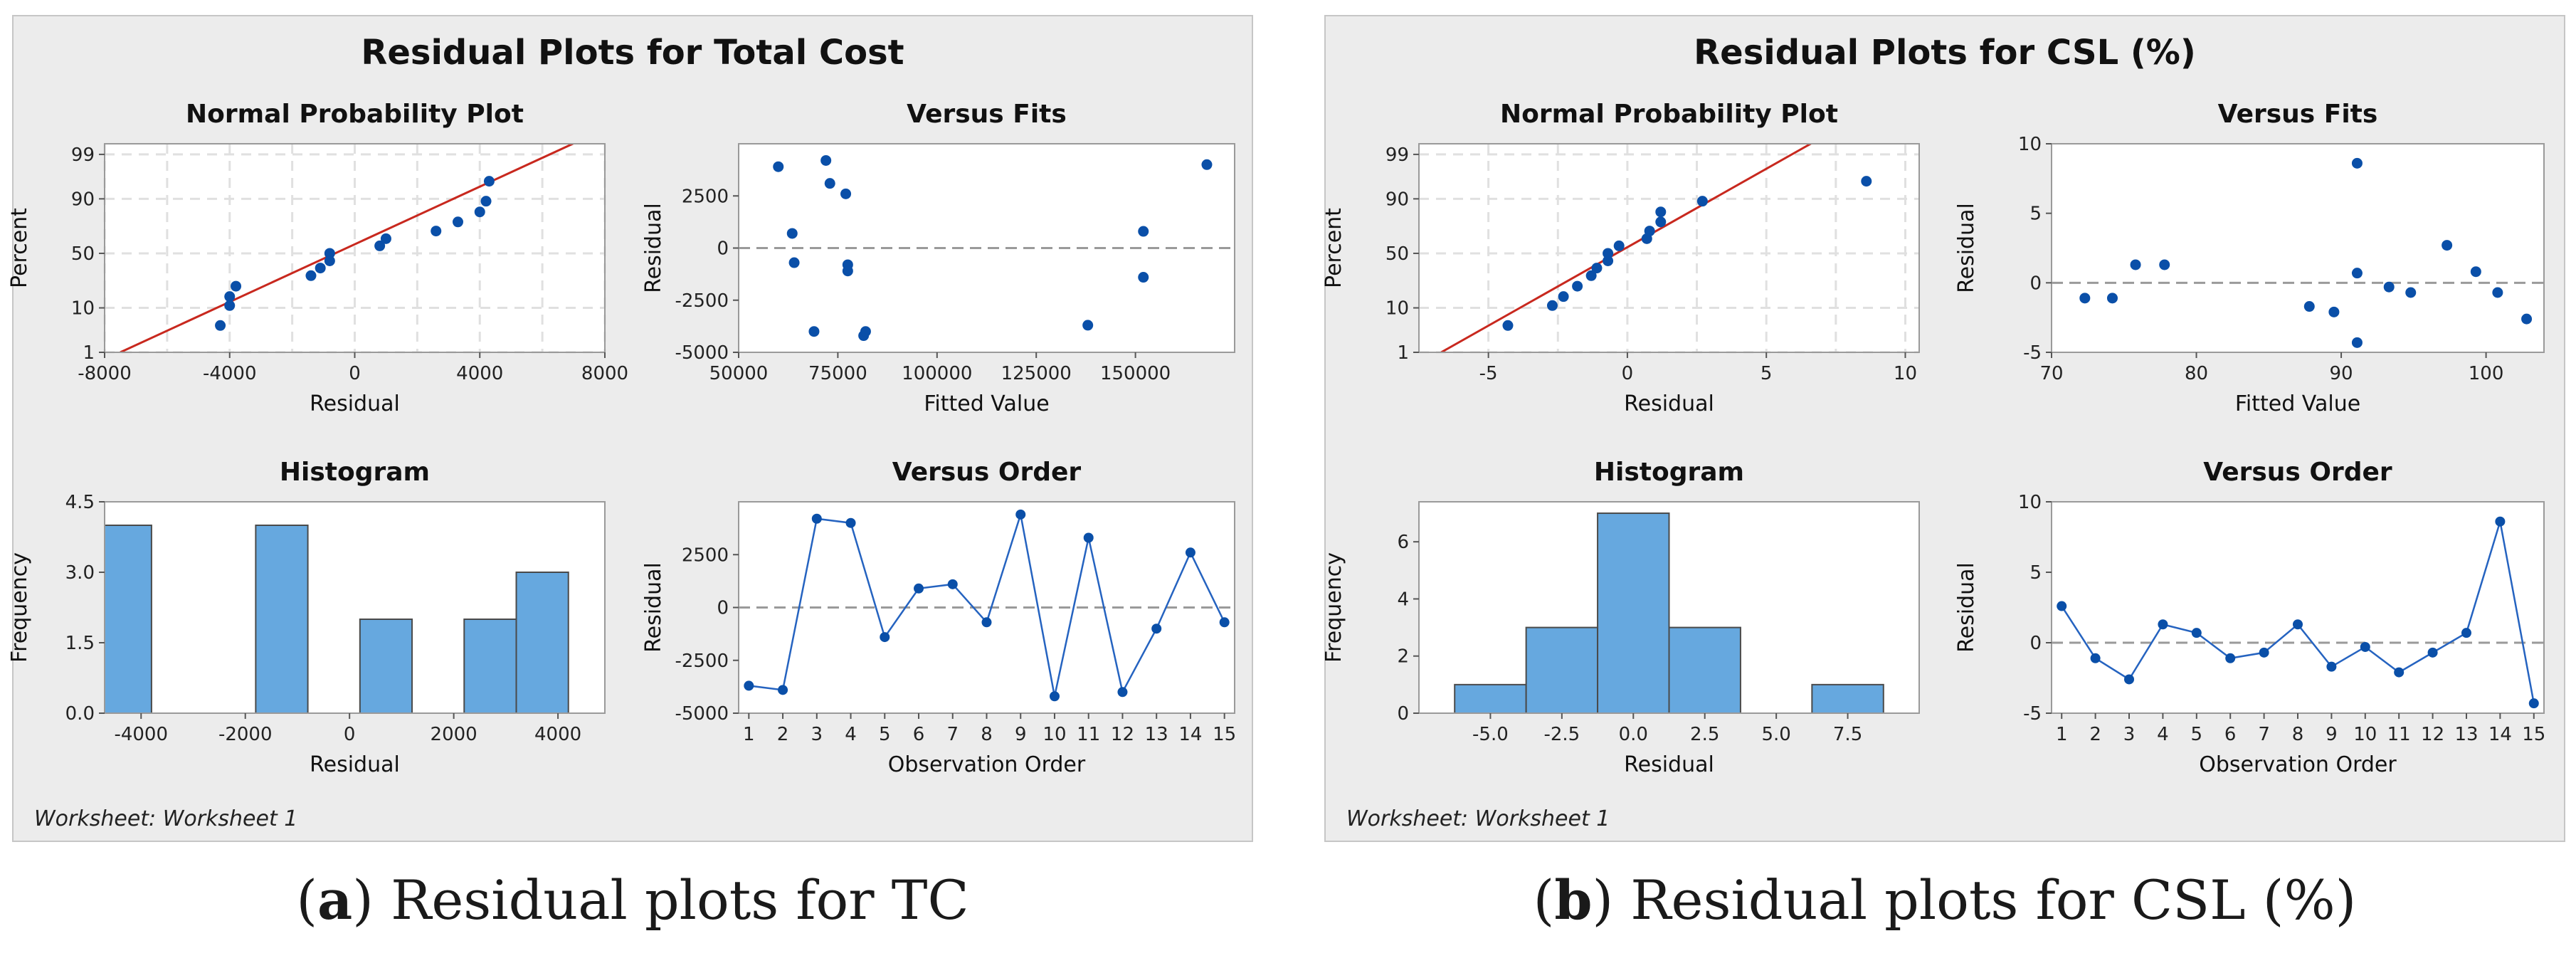 Image resolution: width=2576 pixels, height=968 pixels. I want to click on b-chart2-title: Versus Fits, so click(2298, 114).